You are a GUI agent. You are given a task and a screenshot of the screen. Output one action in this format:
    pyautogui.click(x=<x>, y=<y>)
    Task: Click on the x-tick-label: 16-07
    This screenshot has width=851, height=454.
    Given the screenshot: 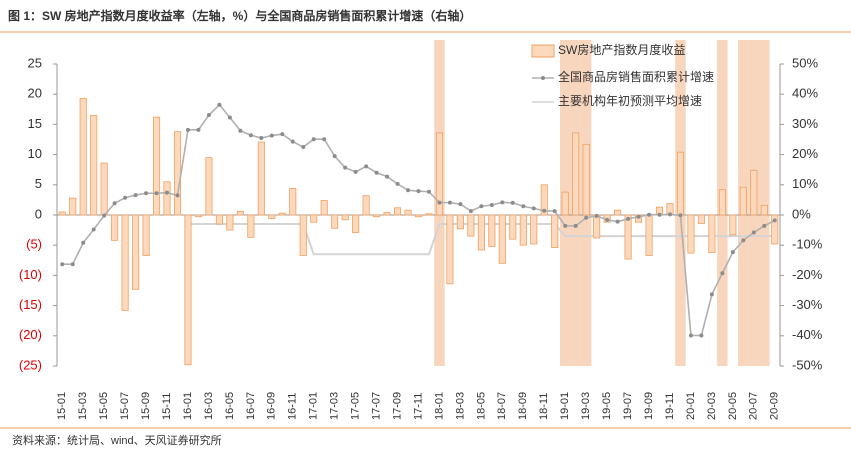 What is the action you would take?
    pyautogui.click(x=251, y=406)
    